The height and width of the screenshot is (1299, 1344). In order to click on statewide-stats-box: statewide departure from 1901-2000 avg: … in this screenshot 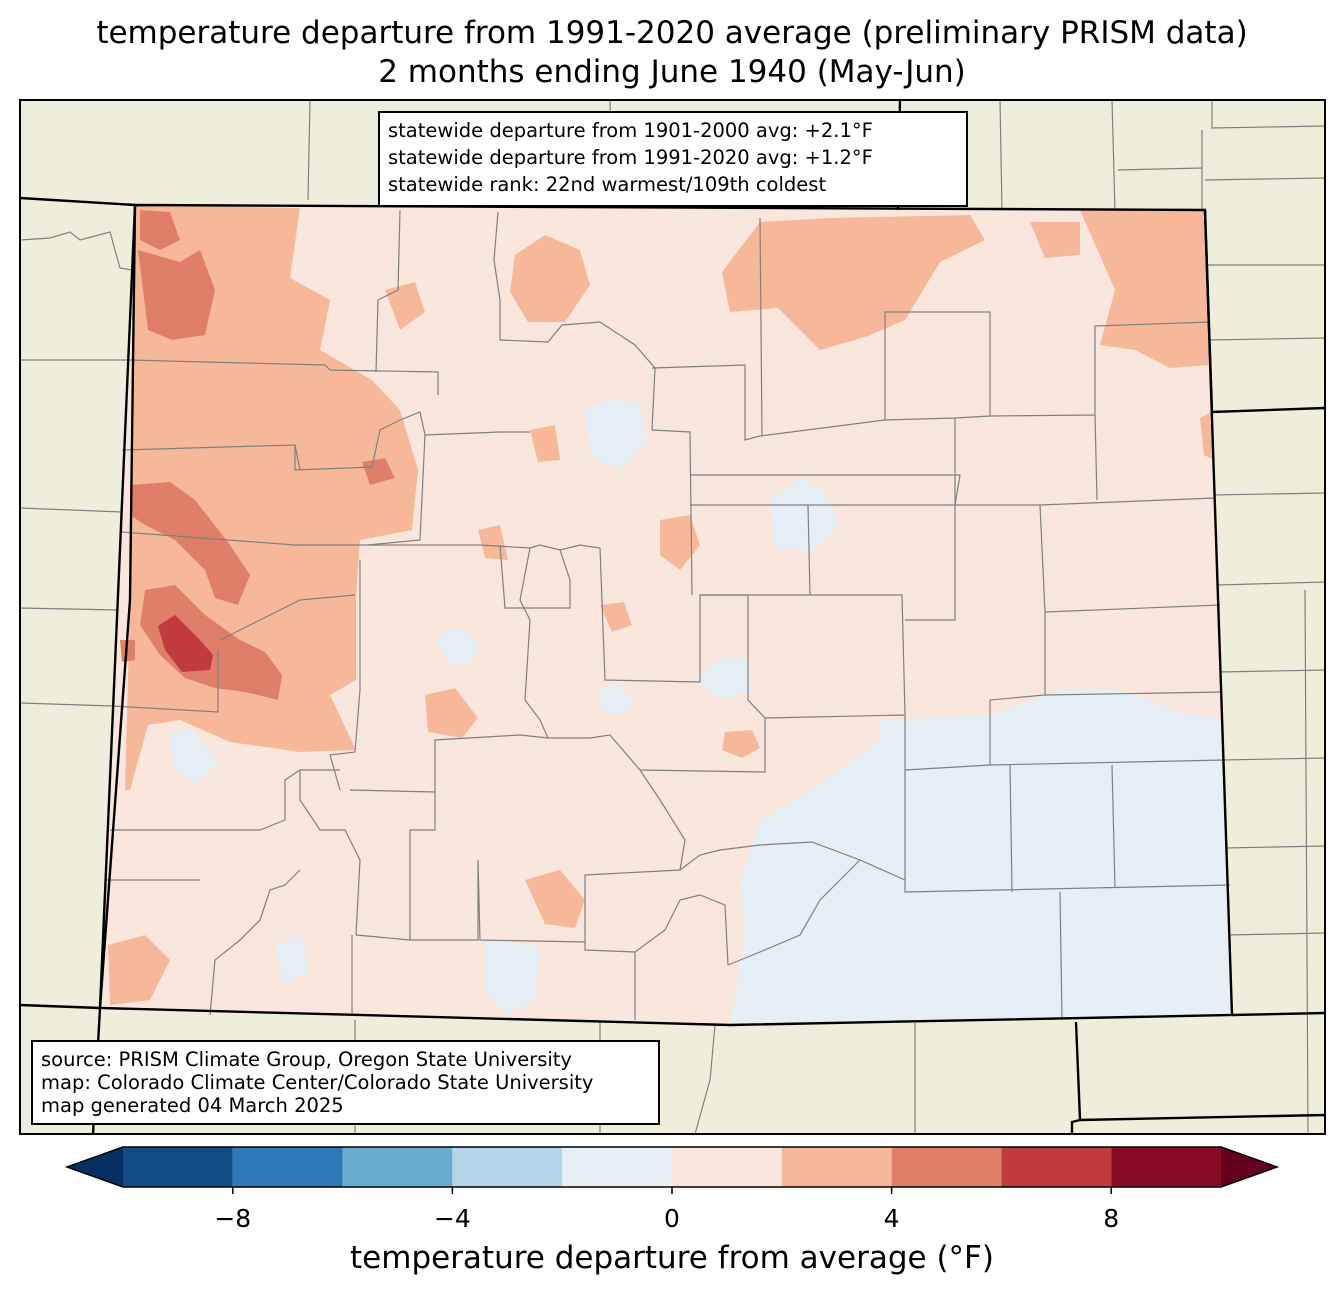, I will do `click(673, 159)`.